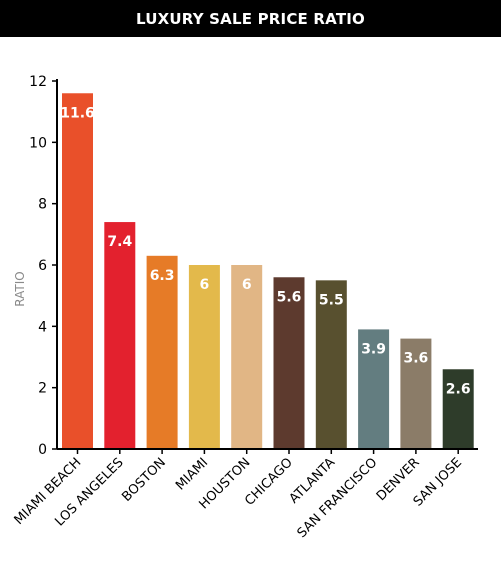 Image resolution: width=501 pixels, height=584 pixels. What do you see at coordinates (42, 205) in the screenshot?
I see `y-tick-label: 8` at bounding box center [42, 205].